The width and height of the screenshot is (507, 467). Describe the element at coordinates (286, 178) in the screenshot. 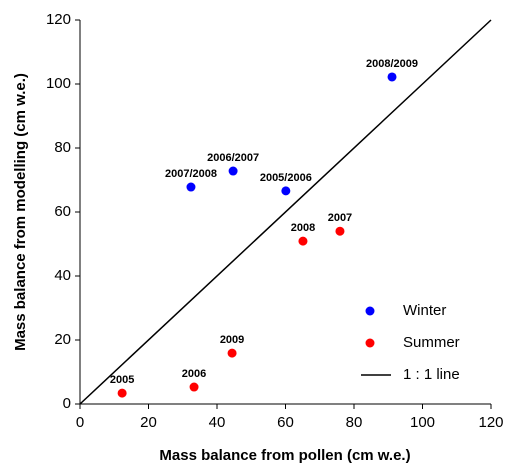

I see `point-label: 2005/2006` at that location.